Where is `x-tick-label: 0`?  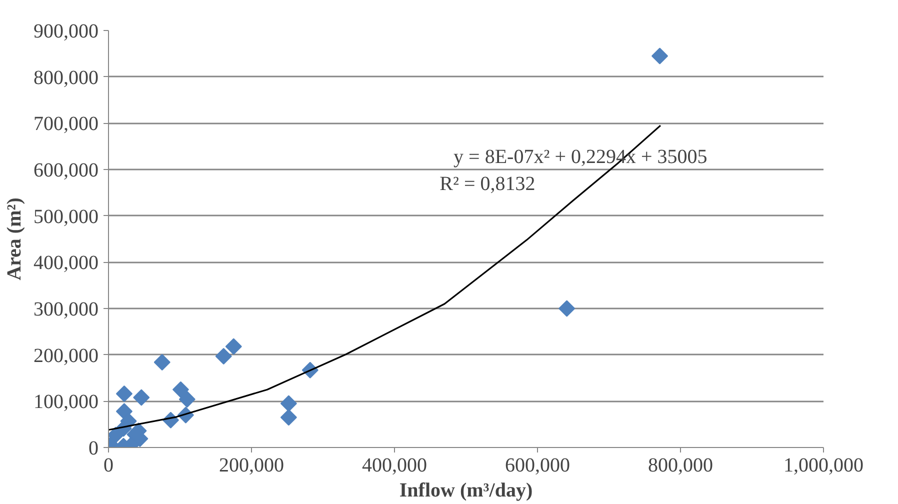 x-tick-label: 0 is located at coordinates (109, 465).